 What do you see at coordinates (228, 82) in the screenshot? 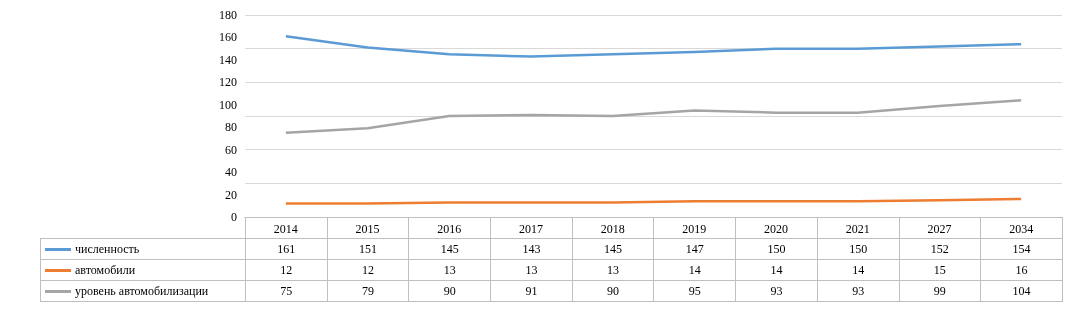
I see `y-tick-label: 120` at bounding box center [228, 82].